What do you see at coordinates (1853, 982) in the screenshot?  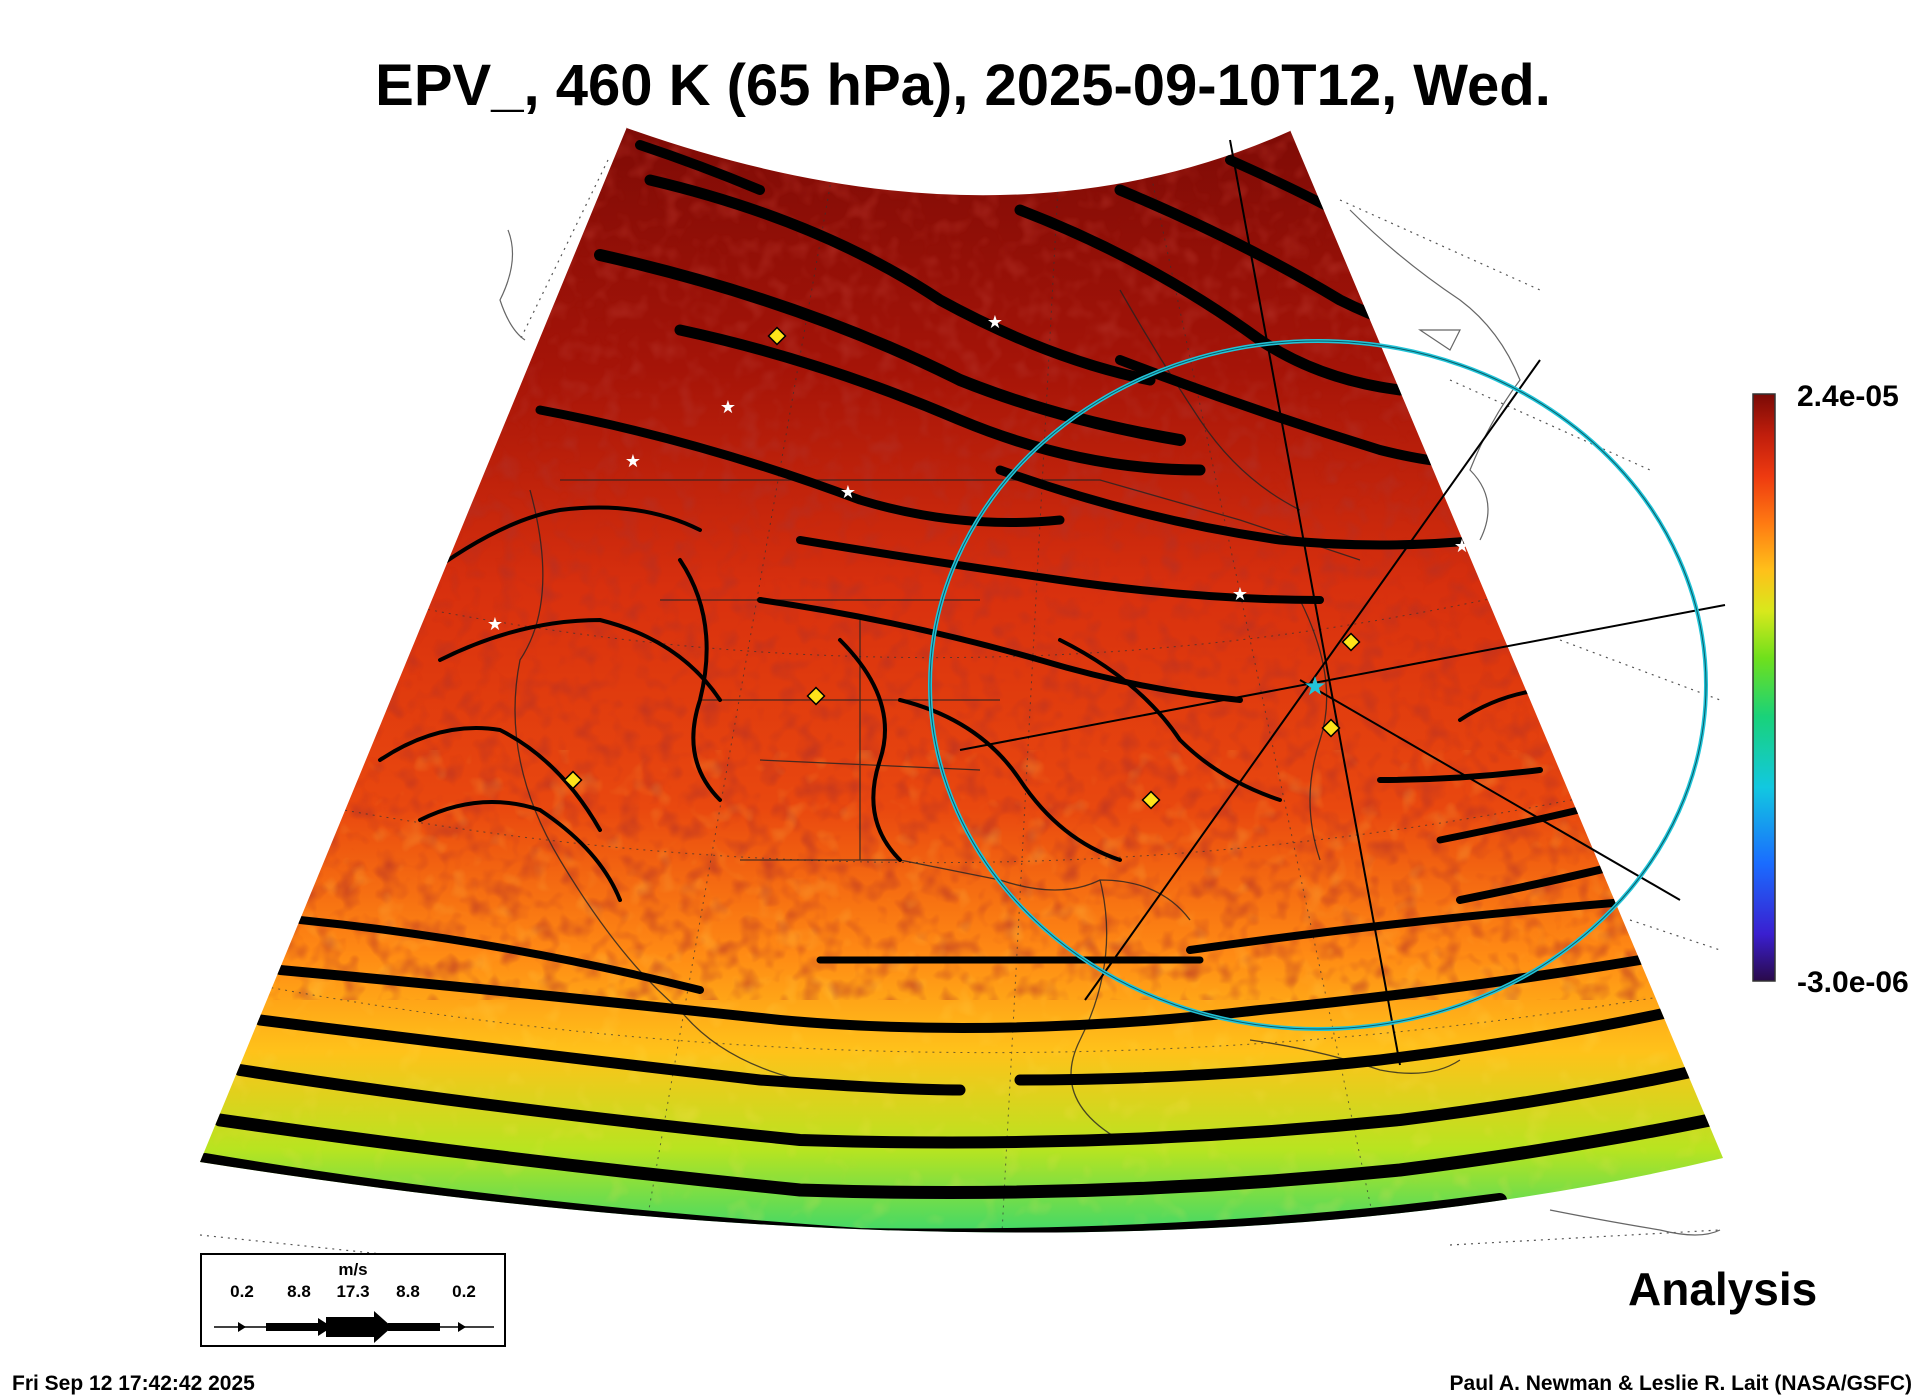 I see `colorbar-min-label: -3.0e-06` at bounding box center [1853, 982].